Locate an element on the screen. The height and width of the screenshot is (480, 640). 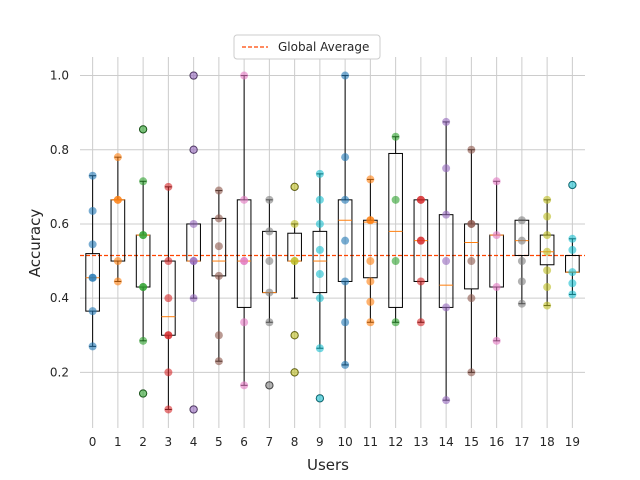
y-axis-label: Accuracy is located at coordinates (35, 243).